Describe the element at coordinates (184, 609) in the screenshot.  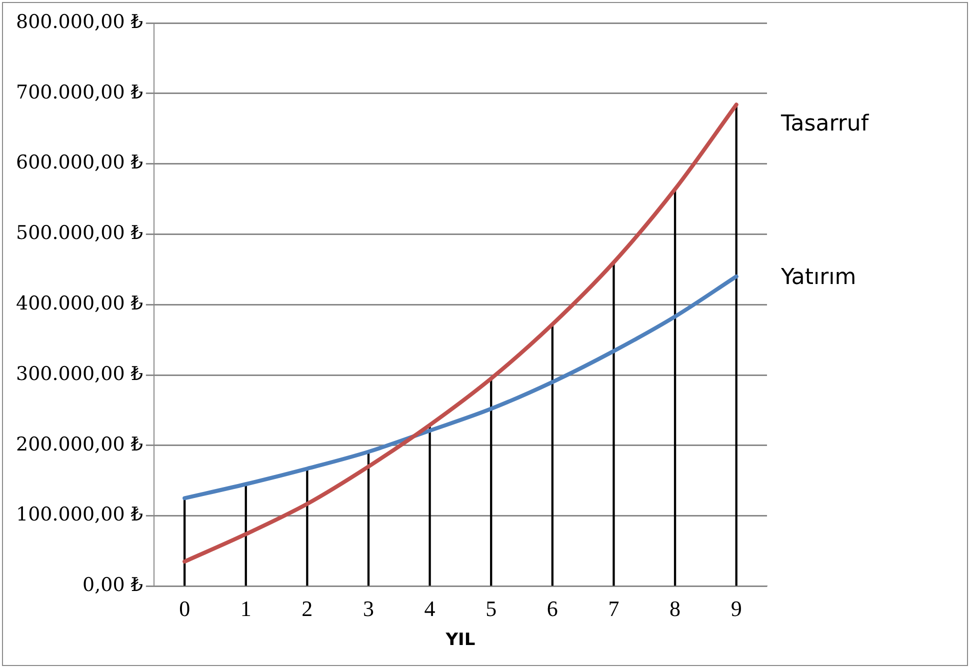
I see `x-tick-label: 0` at that location.